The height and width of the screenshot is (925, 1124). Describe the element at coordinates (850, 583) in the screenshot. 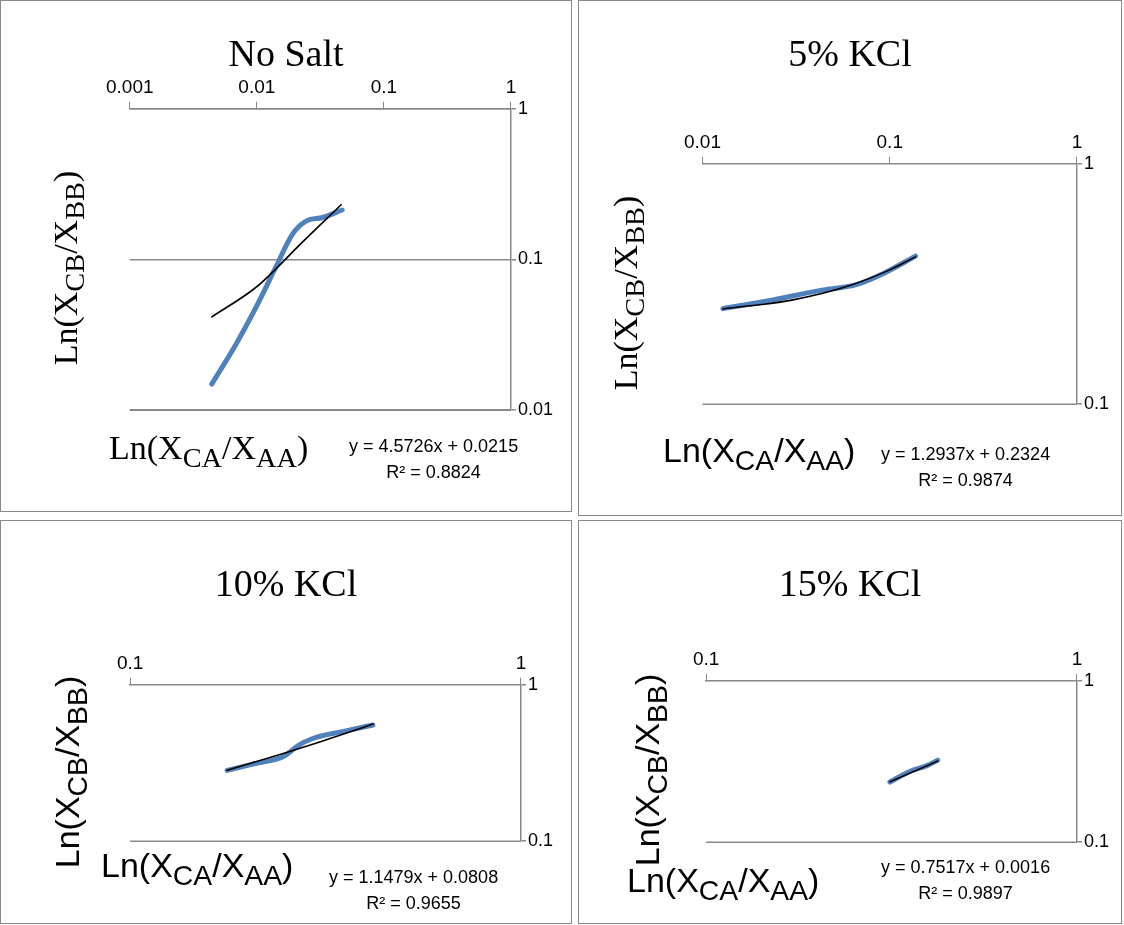

I see `chart-title: 15% KCl` at that location.